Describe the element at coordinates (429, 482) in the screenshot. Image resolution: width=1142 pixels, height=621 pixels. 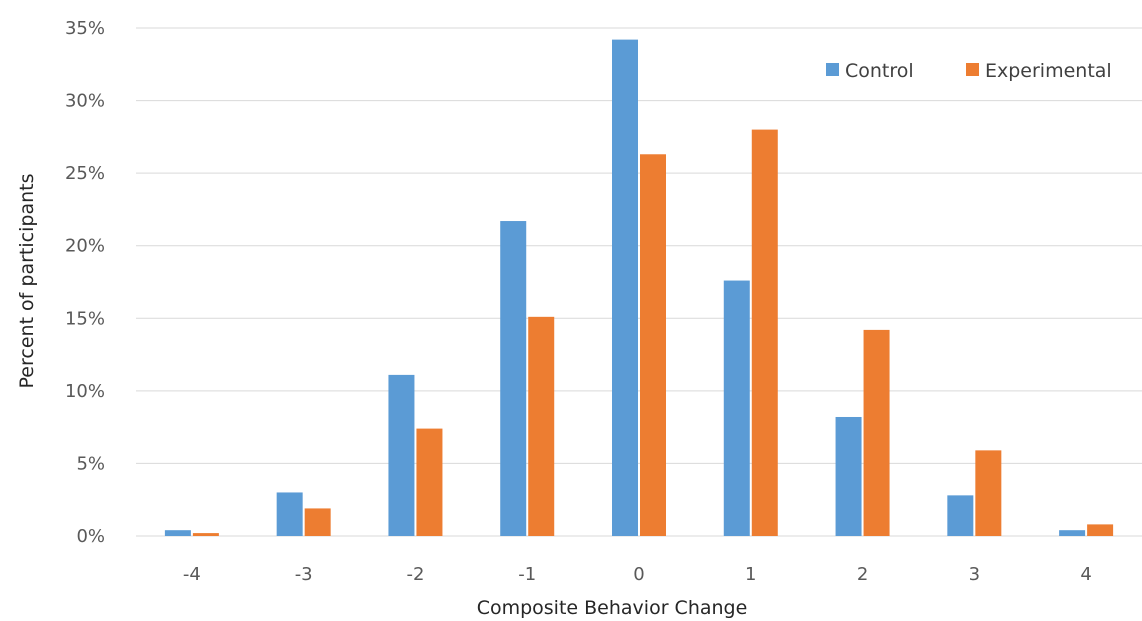
I see `bar-experimental--2` at that location.